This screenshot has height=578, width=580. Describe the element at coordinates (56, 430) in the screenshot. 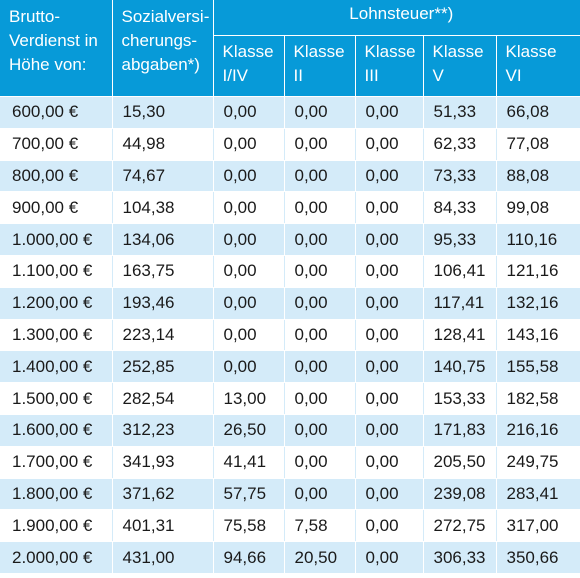

I see `cell-brutto-verdienst: 1.600,00 €` at that location.